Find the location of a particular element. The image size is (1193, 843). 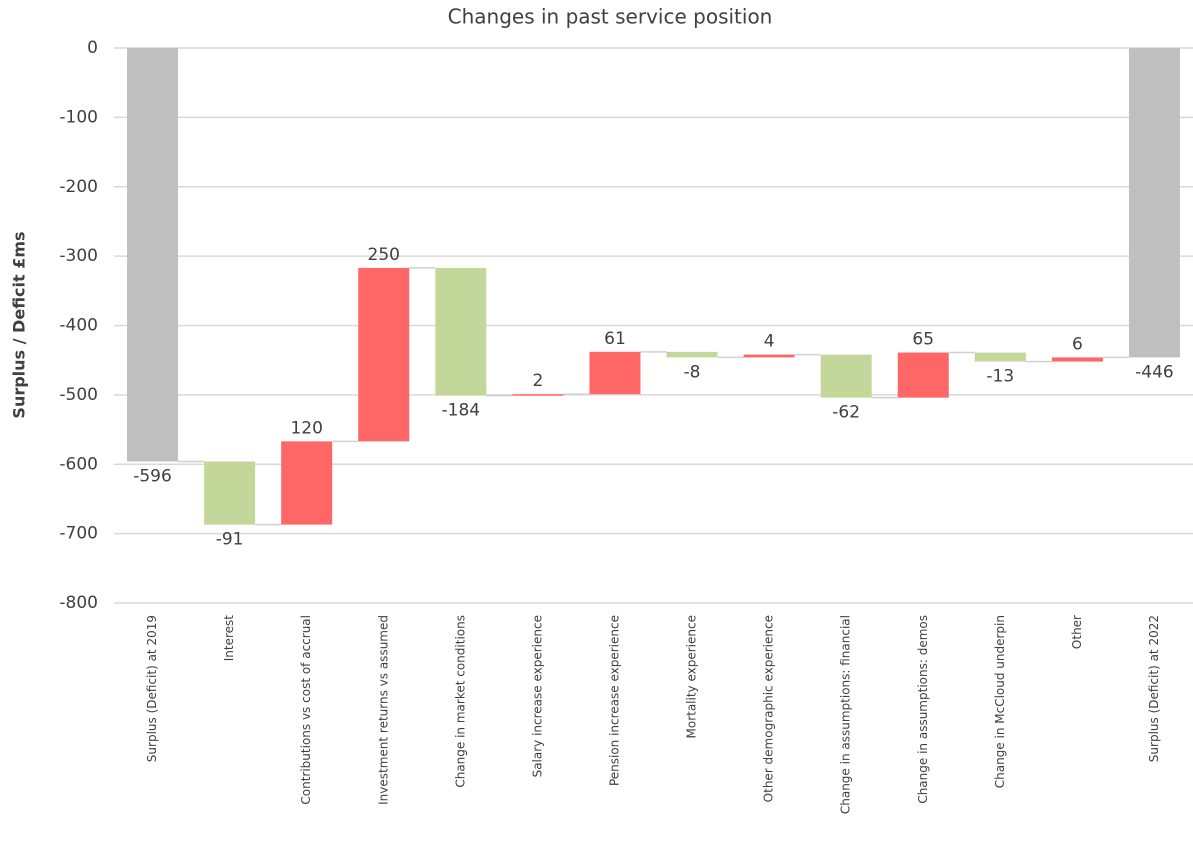

x-tick-label: Pension increase experience is located at coordinates (614, 700).